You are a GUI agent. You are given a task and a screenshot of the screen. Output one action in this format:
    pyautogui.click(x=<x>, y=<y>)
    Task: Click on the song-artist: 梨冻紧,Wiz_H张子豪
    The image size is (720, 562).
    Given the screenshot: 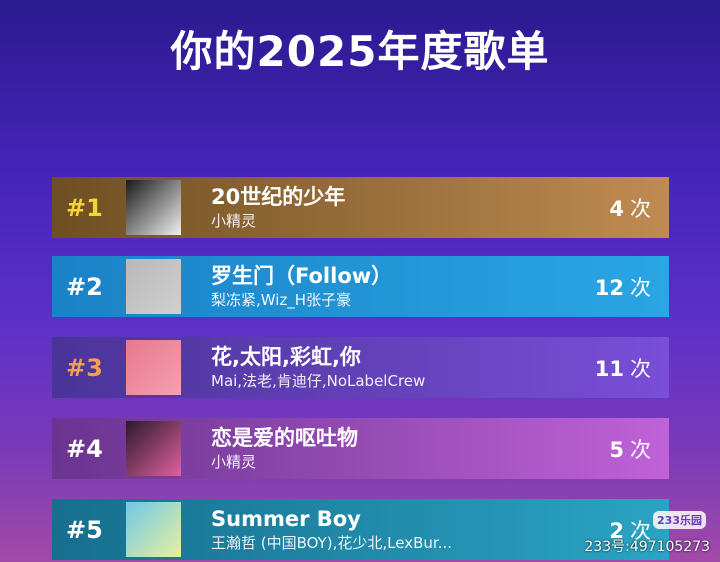 What is the action you would take?
    pyautogui.click(x=281, y=299)
    